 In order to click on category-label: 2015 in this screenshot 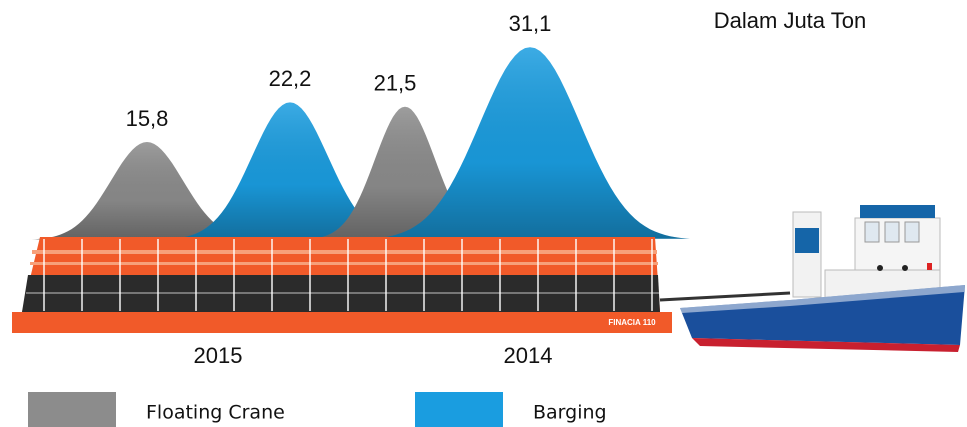, I will do `click(218, 355)`.